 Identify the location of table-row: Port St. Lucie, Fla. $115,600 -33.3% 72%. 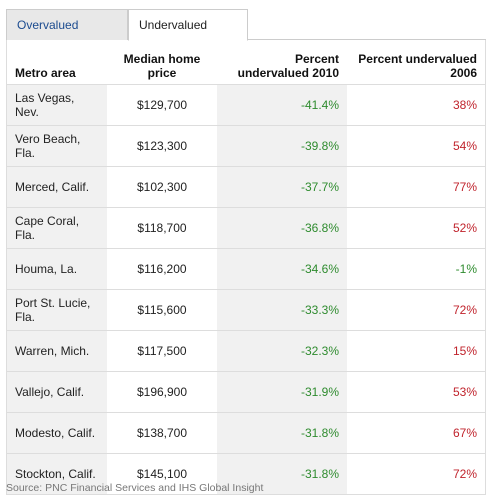
(246, 310).